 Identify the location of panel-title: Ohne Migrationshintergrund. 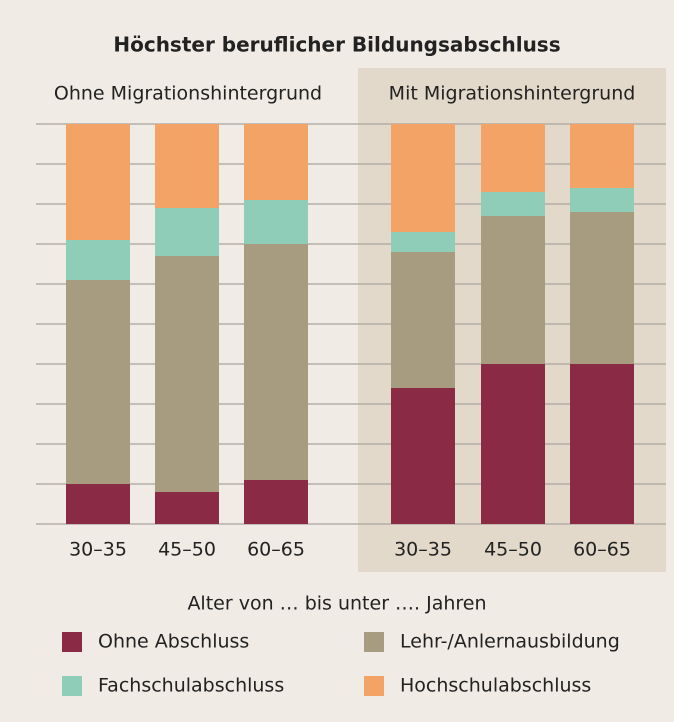
(188, 94).